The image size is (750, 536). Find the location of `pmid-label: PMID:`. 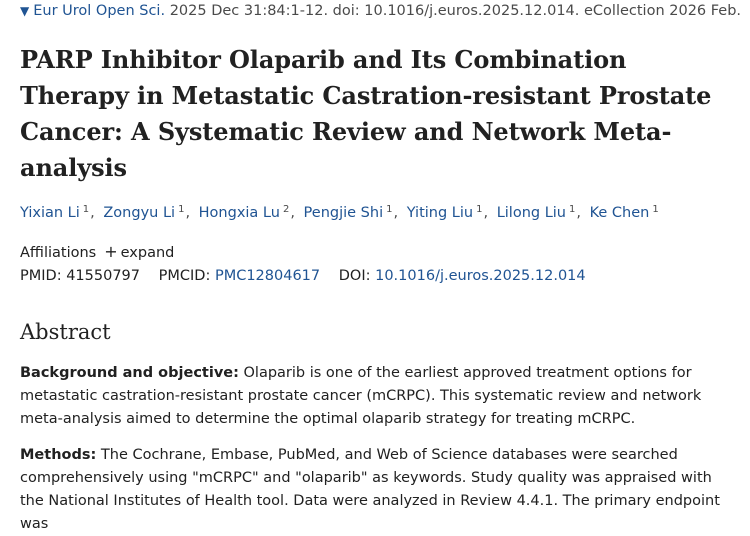

pmid-label: PMID: is located at coordinates (41, 276).